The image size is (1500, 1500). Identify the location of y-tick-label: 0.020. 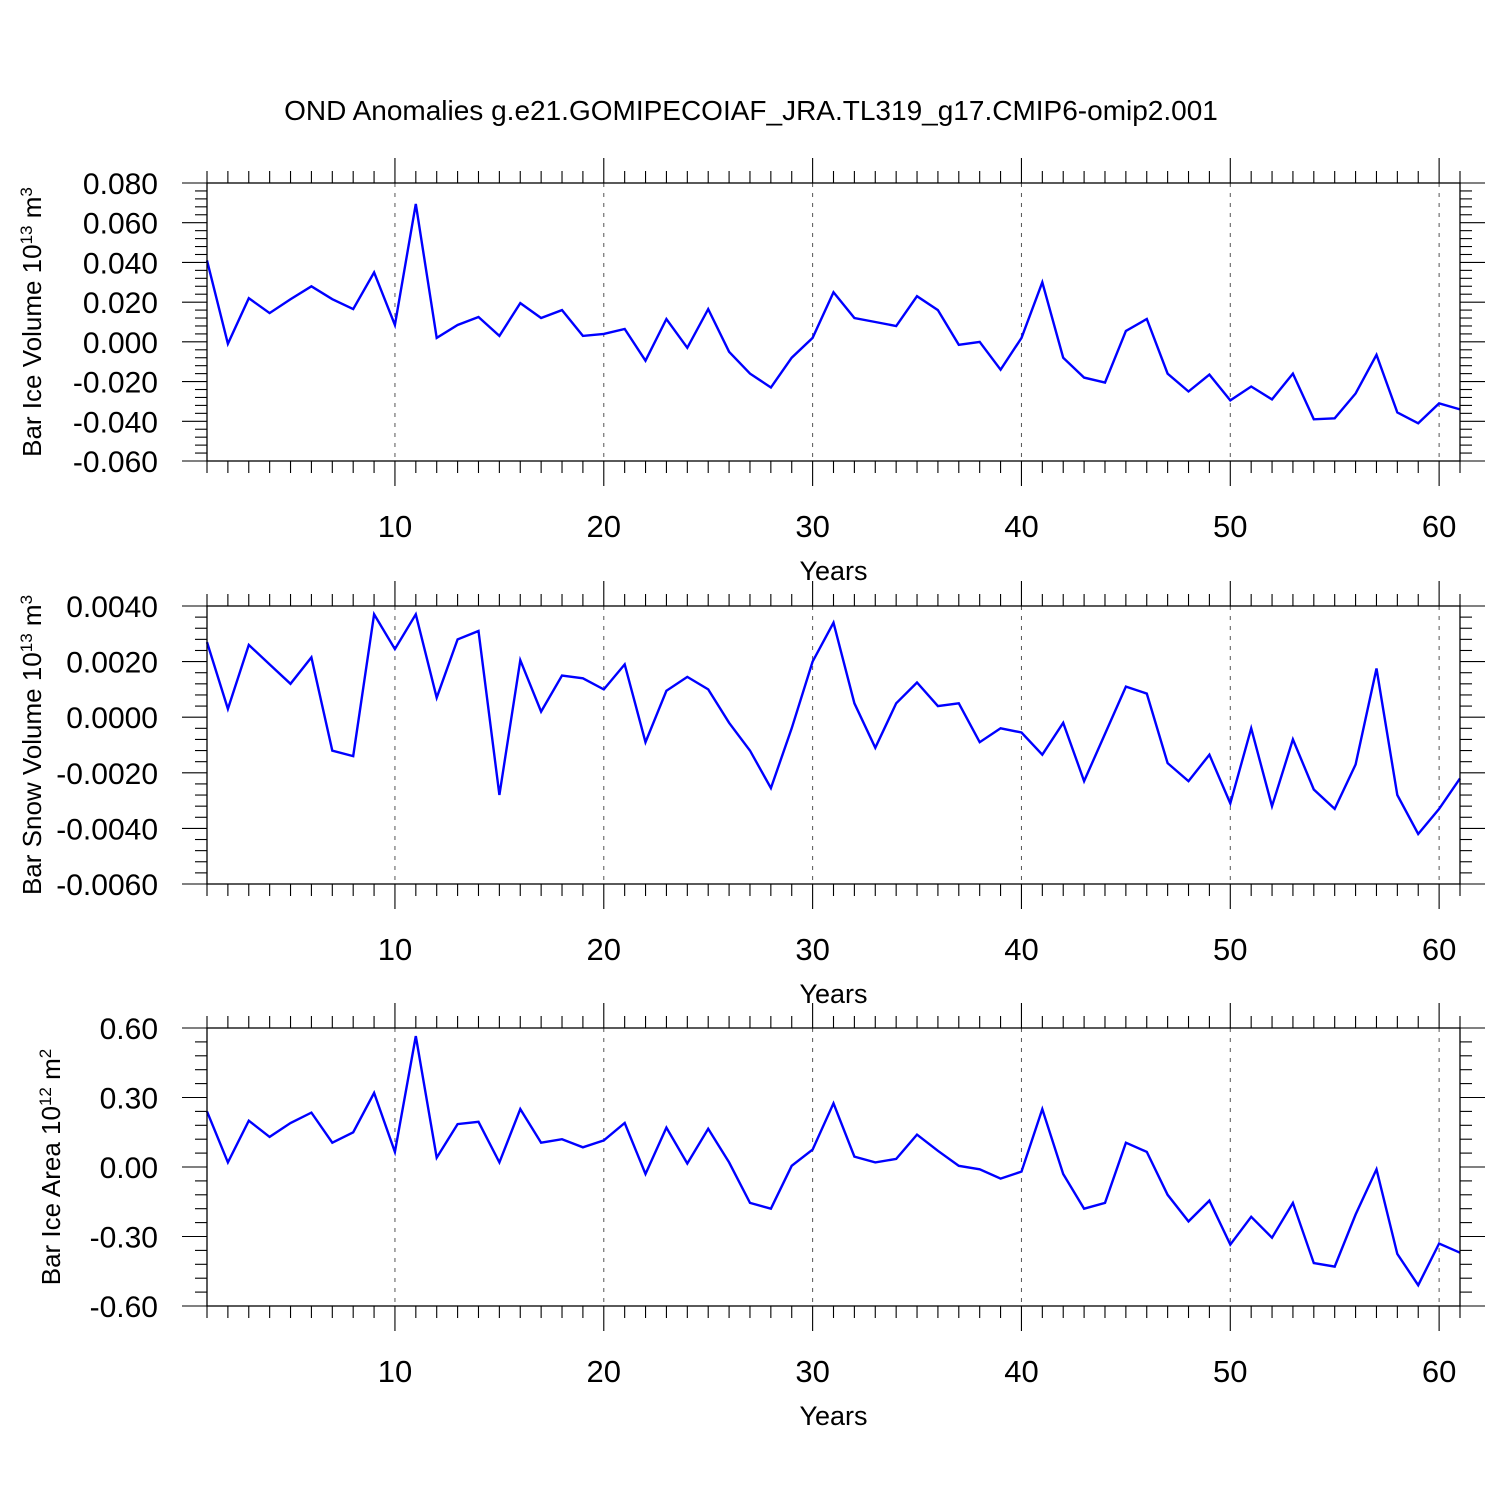
(120, 303).